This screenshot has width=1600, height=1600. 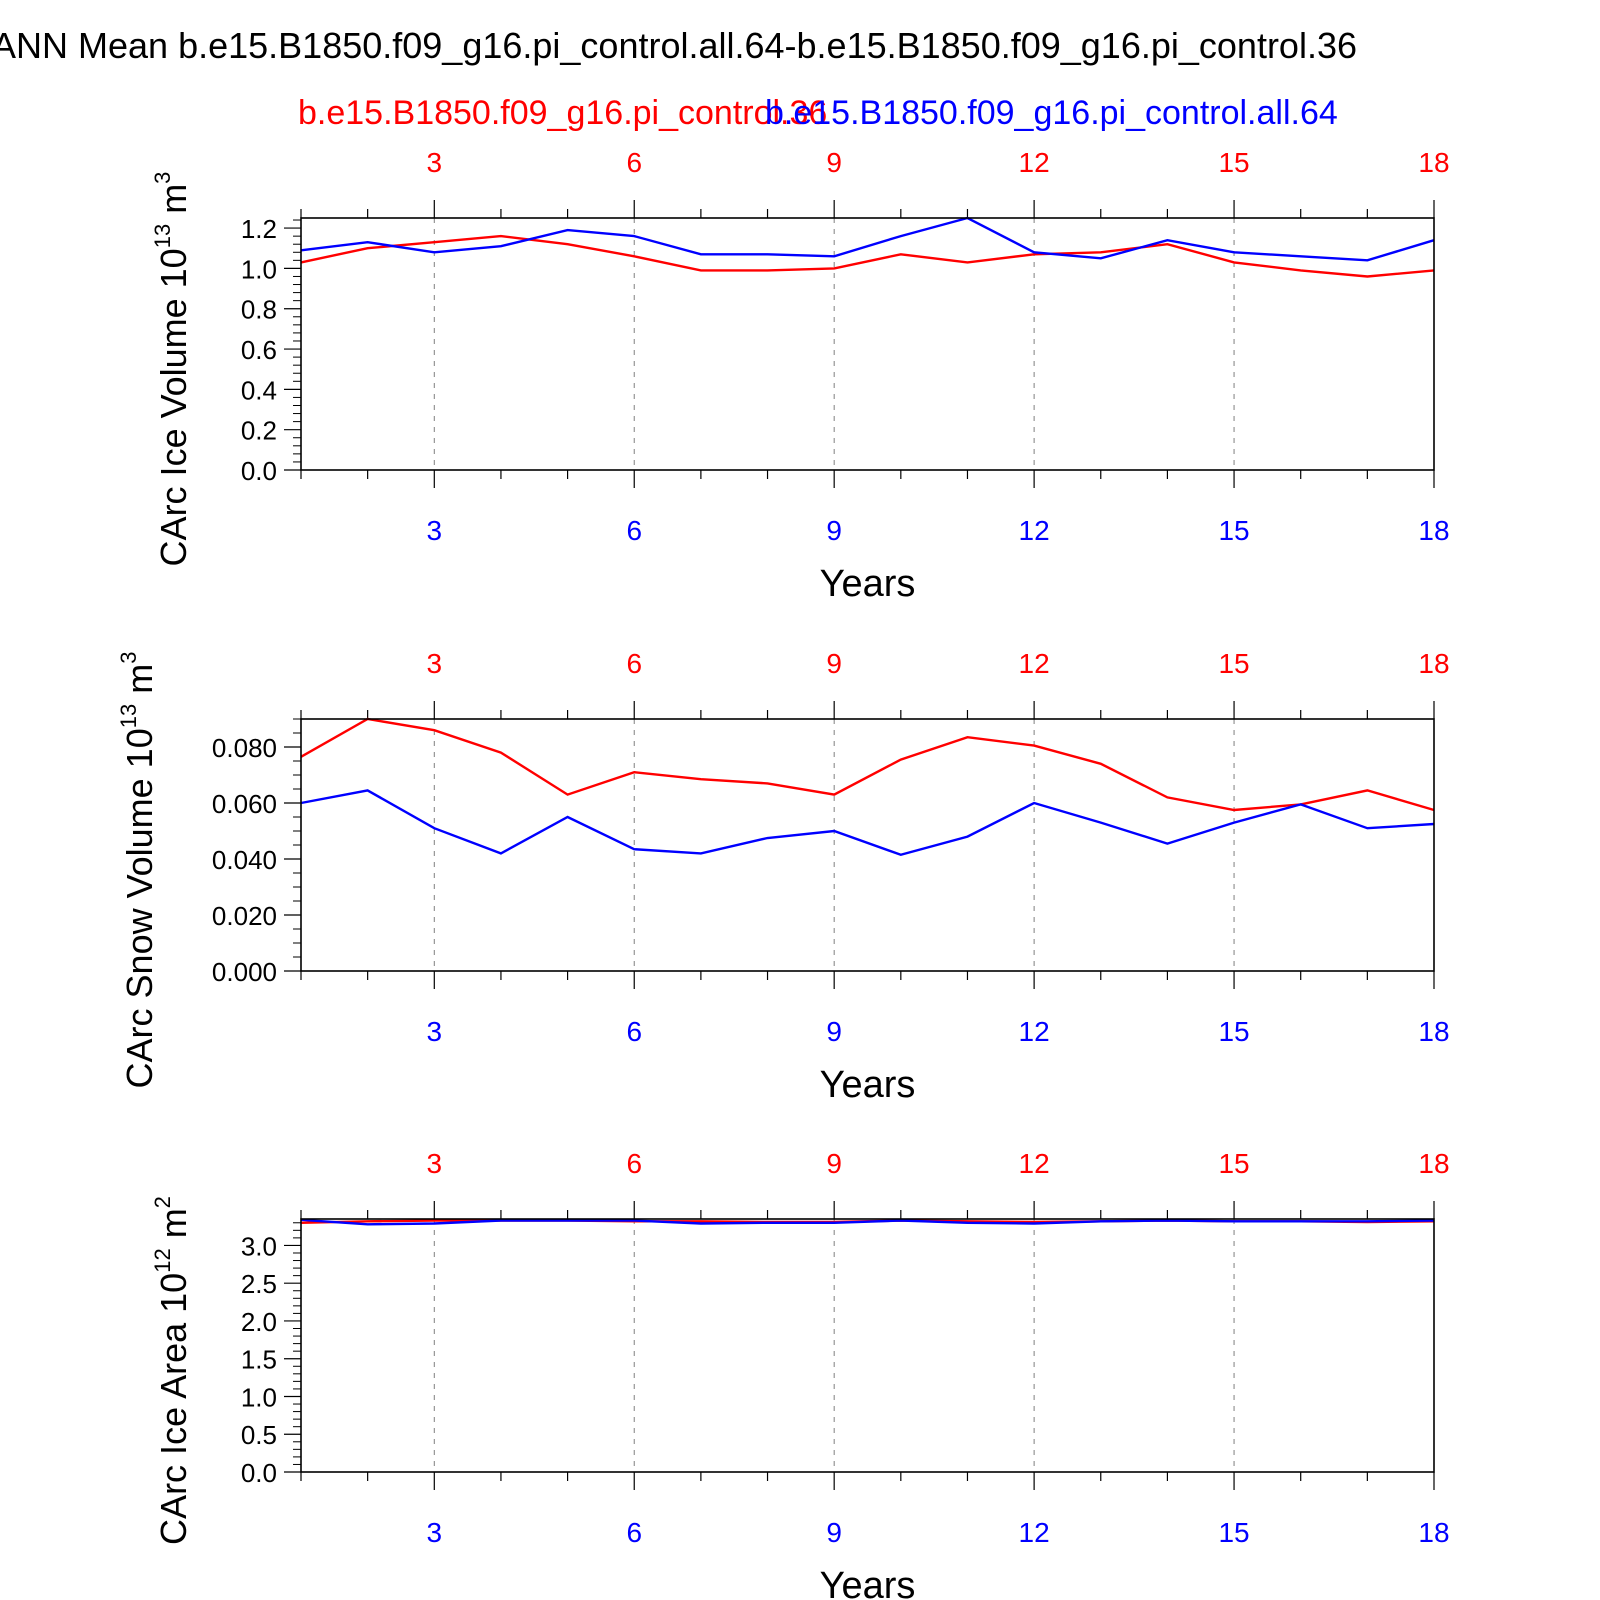 What do you see at coordinates (173, 407) in the screenshot?
I see `y-axis-label-text: CArc Ice Volume 10` at bounding box center [173, 407].